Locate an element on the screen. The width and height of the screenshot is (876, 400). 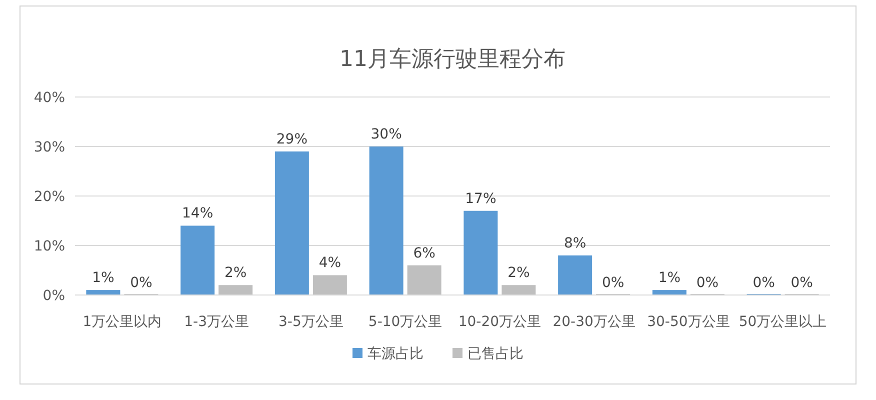
chart-title: 11月车源行驶里程分布 is located at coordinates (453, 59).